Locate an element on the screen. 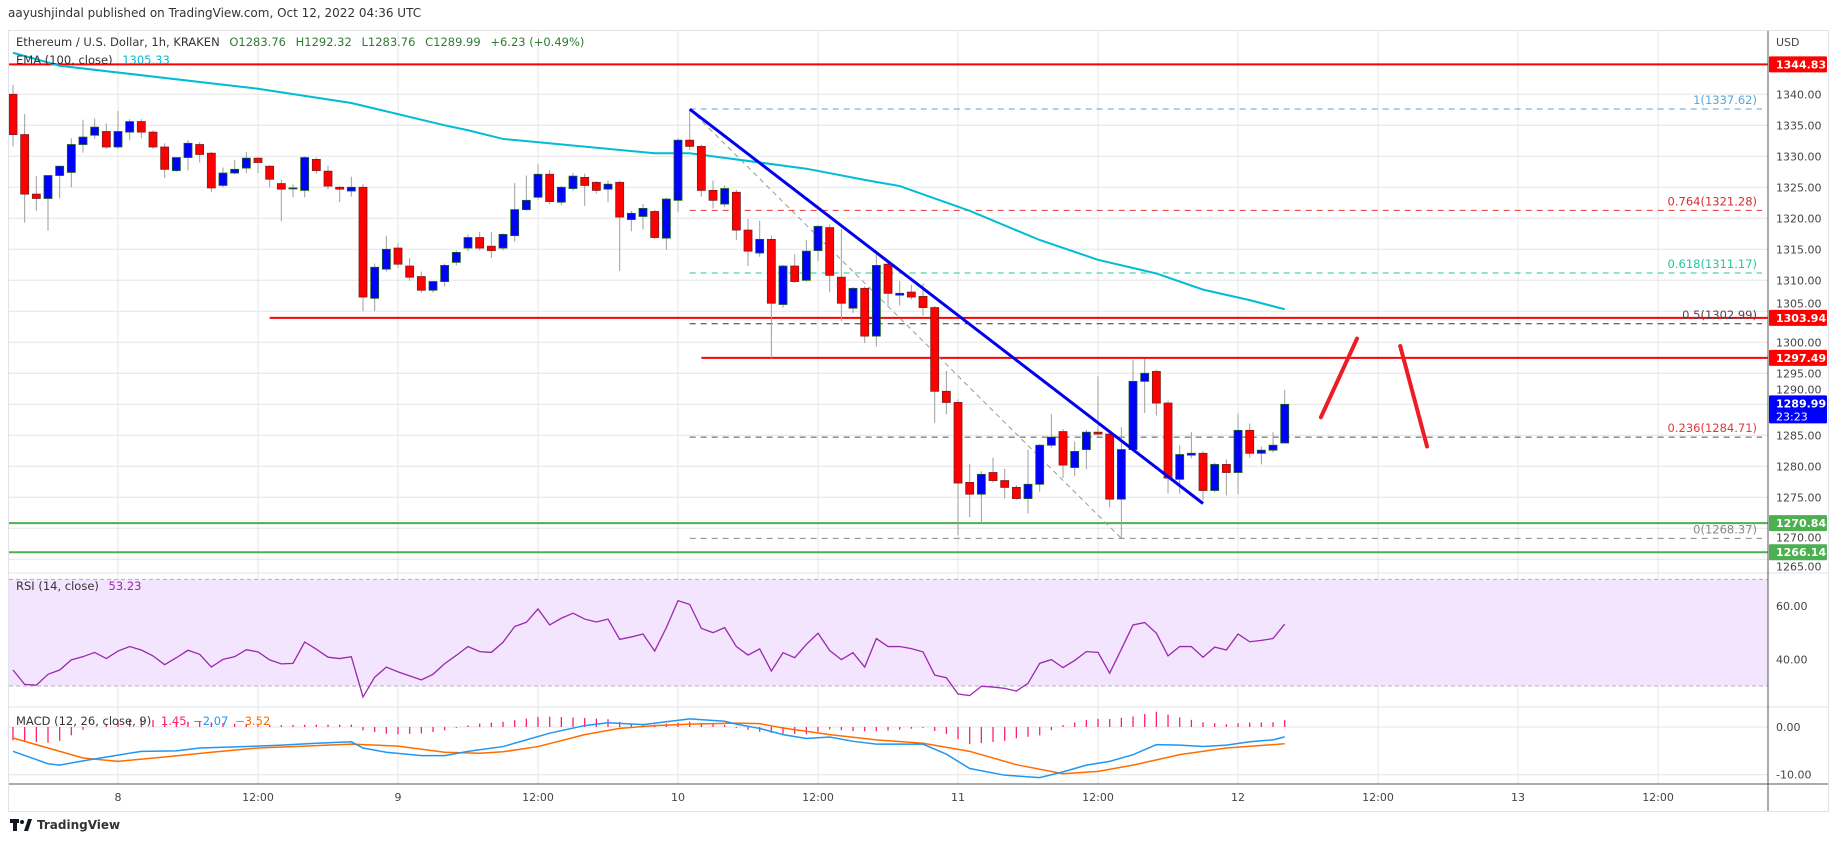  rsi-pane is located at coordinates (649, 649).